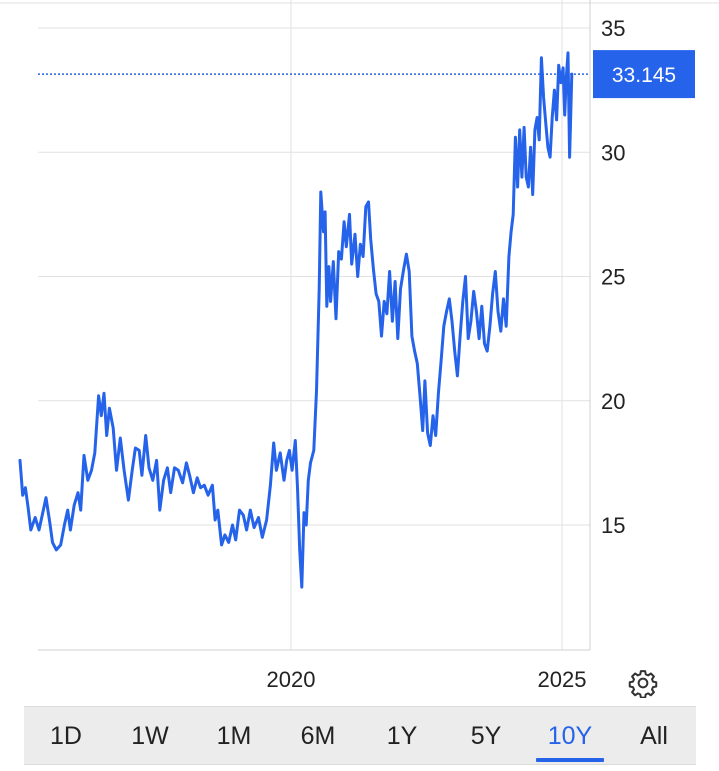 Image resolution: width=719 pixels, height=771 pixels. Describe the element at coordinates (360, 764) in the screenshot. I see `divider` at that location.